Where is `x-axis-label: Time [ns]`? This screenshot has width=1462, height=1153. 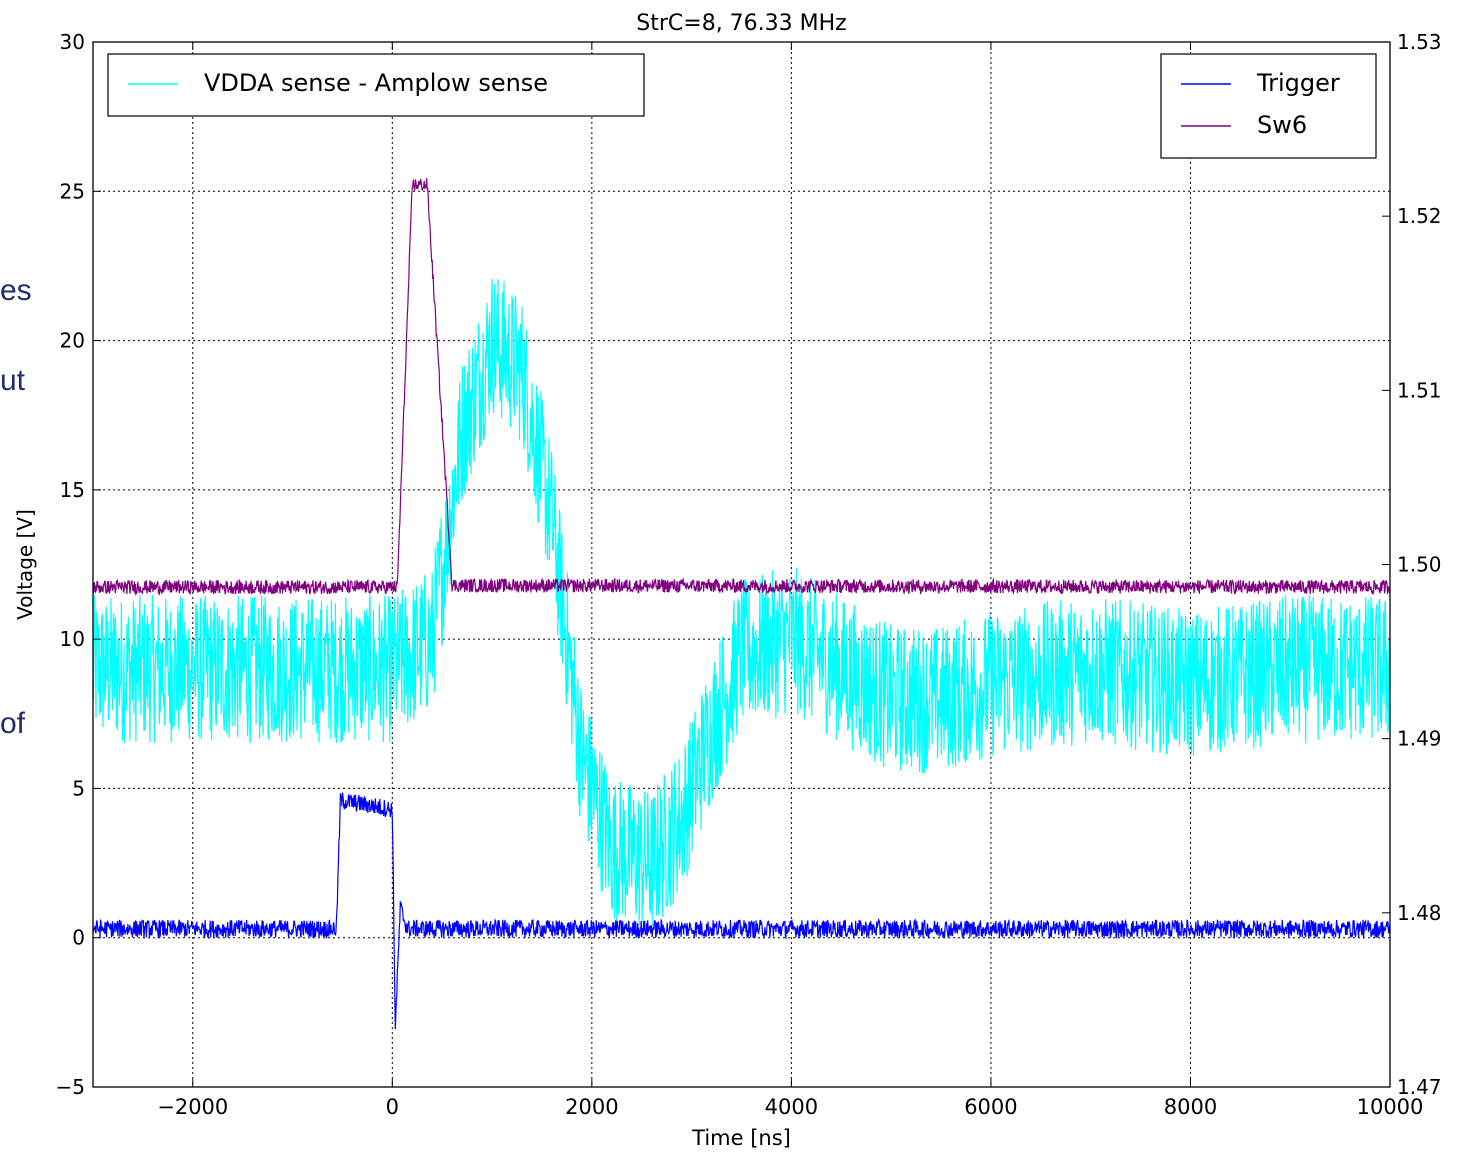 x-axis-label: Time [ns] is located at coordinates (741, 1138).